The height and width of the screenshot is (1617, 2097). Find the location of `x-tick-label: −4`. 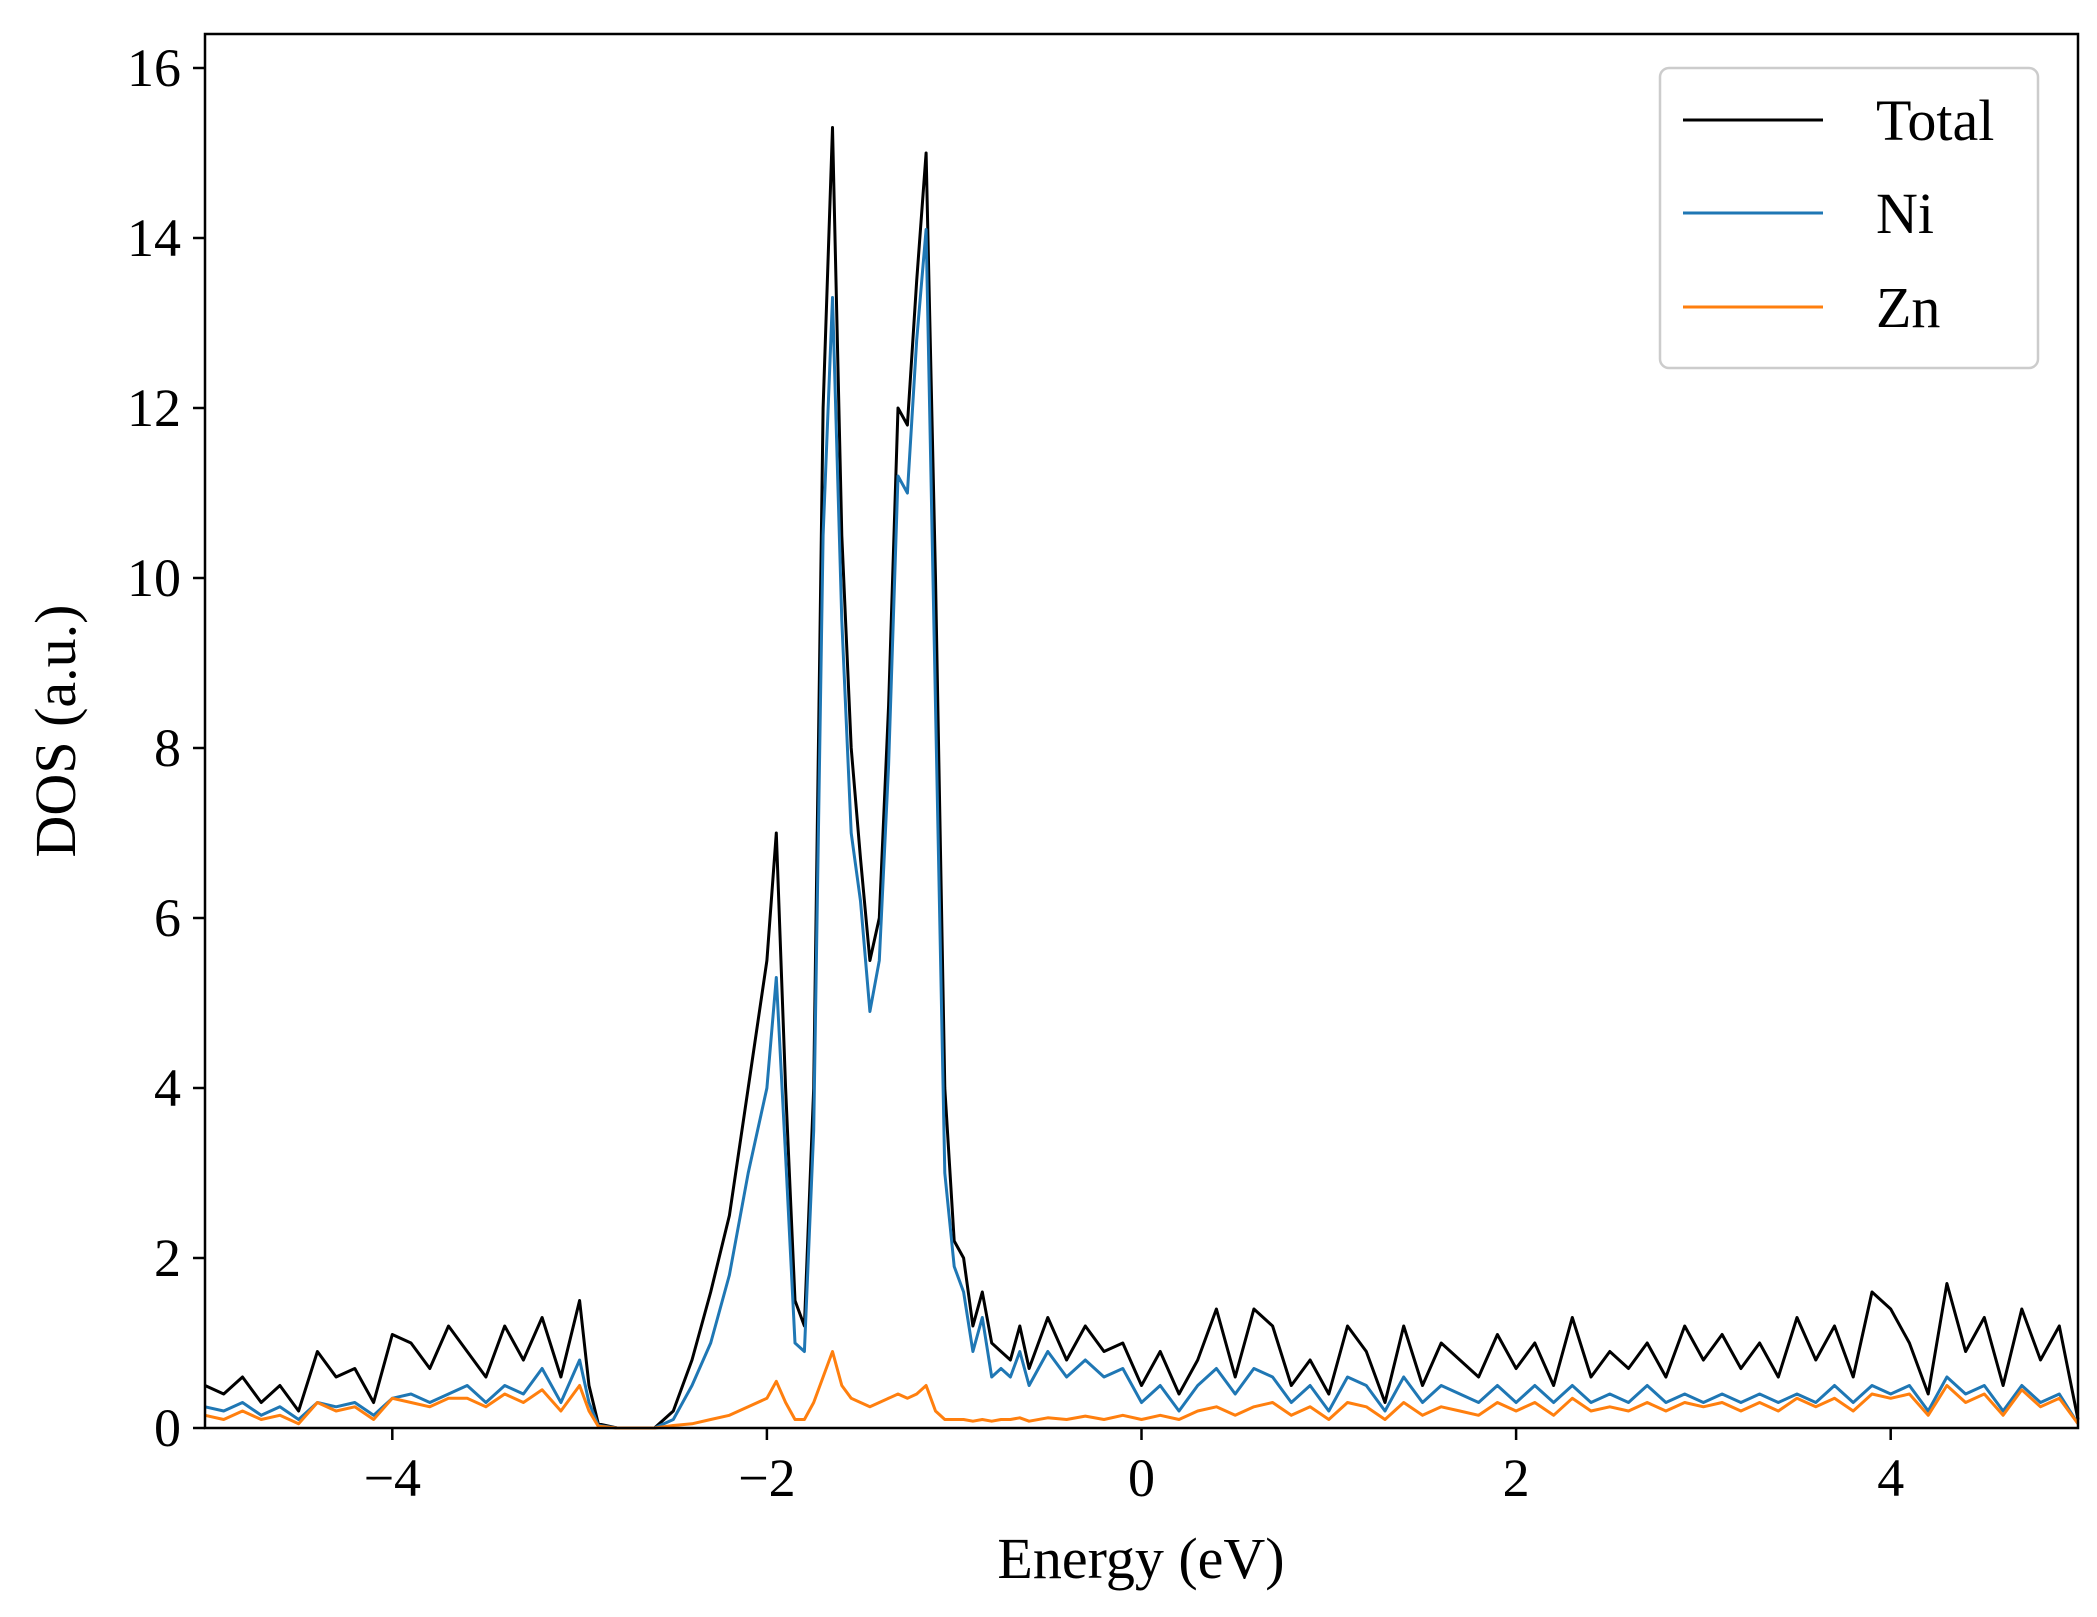

x-tick-label: −4 is located at coordinates (392, 1478).